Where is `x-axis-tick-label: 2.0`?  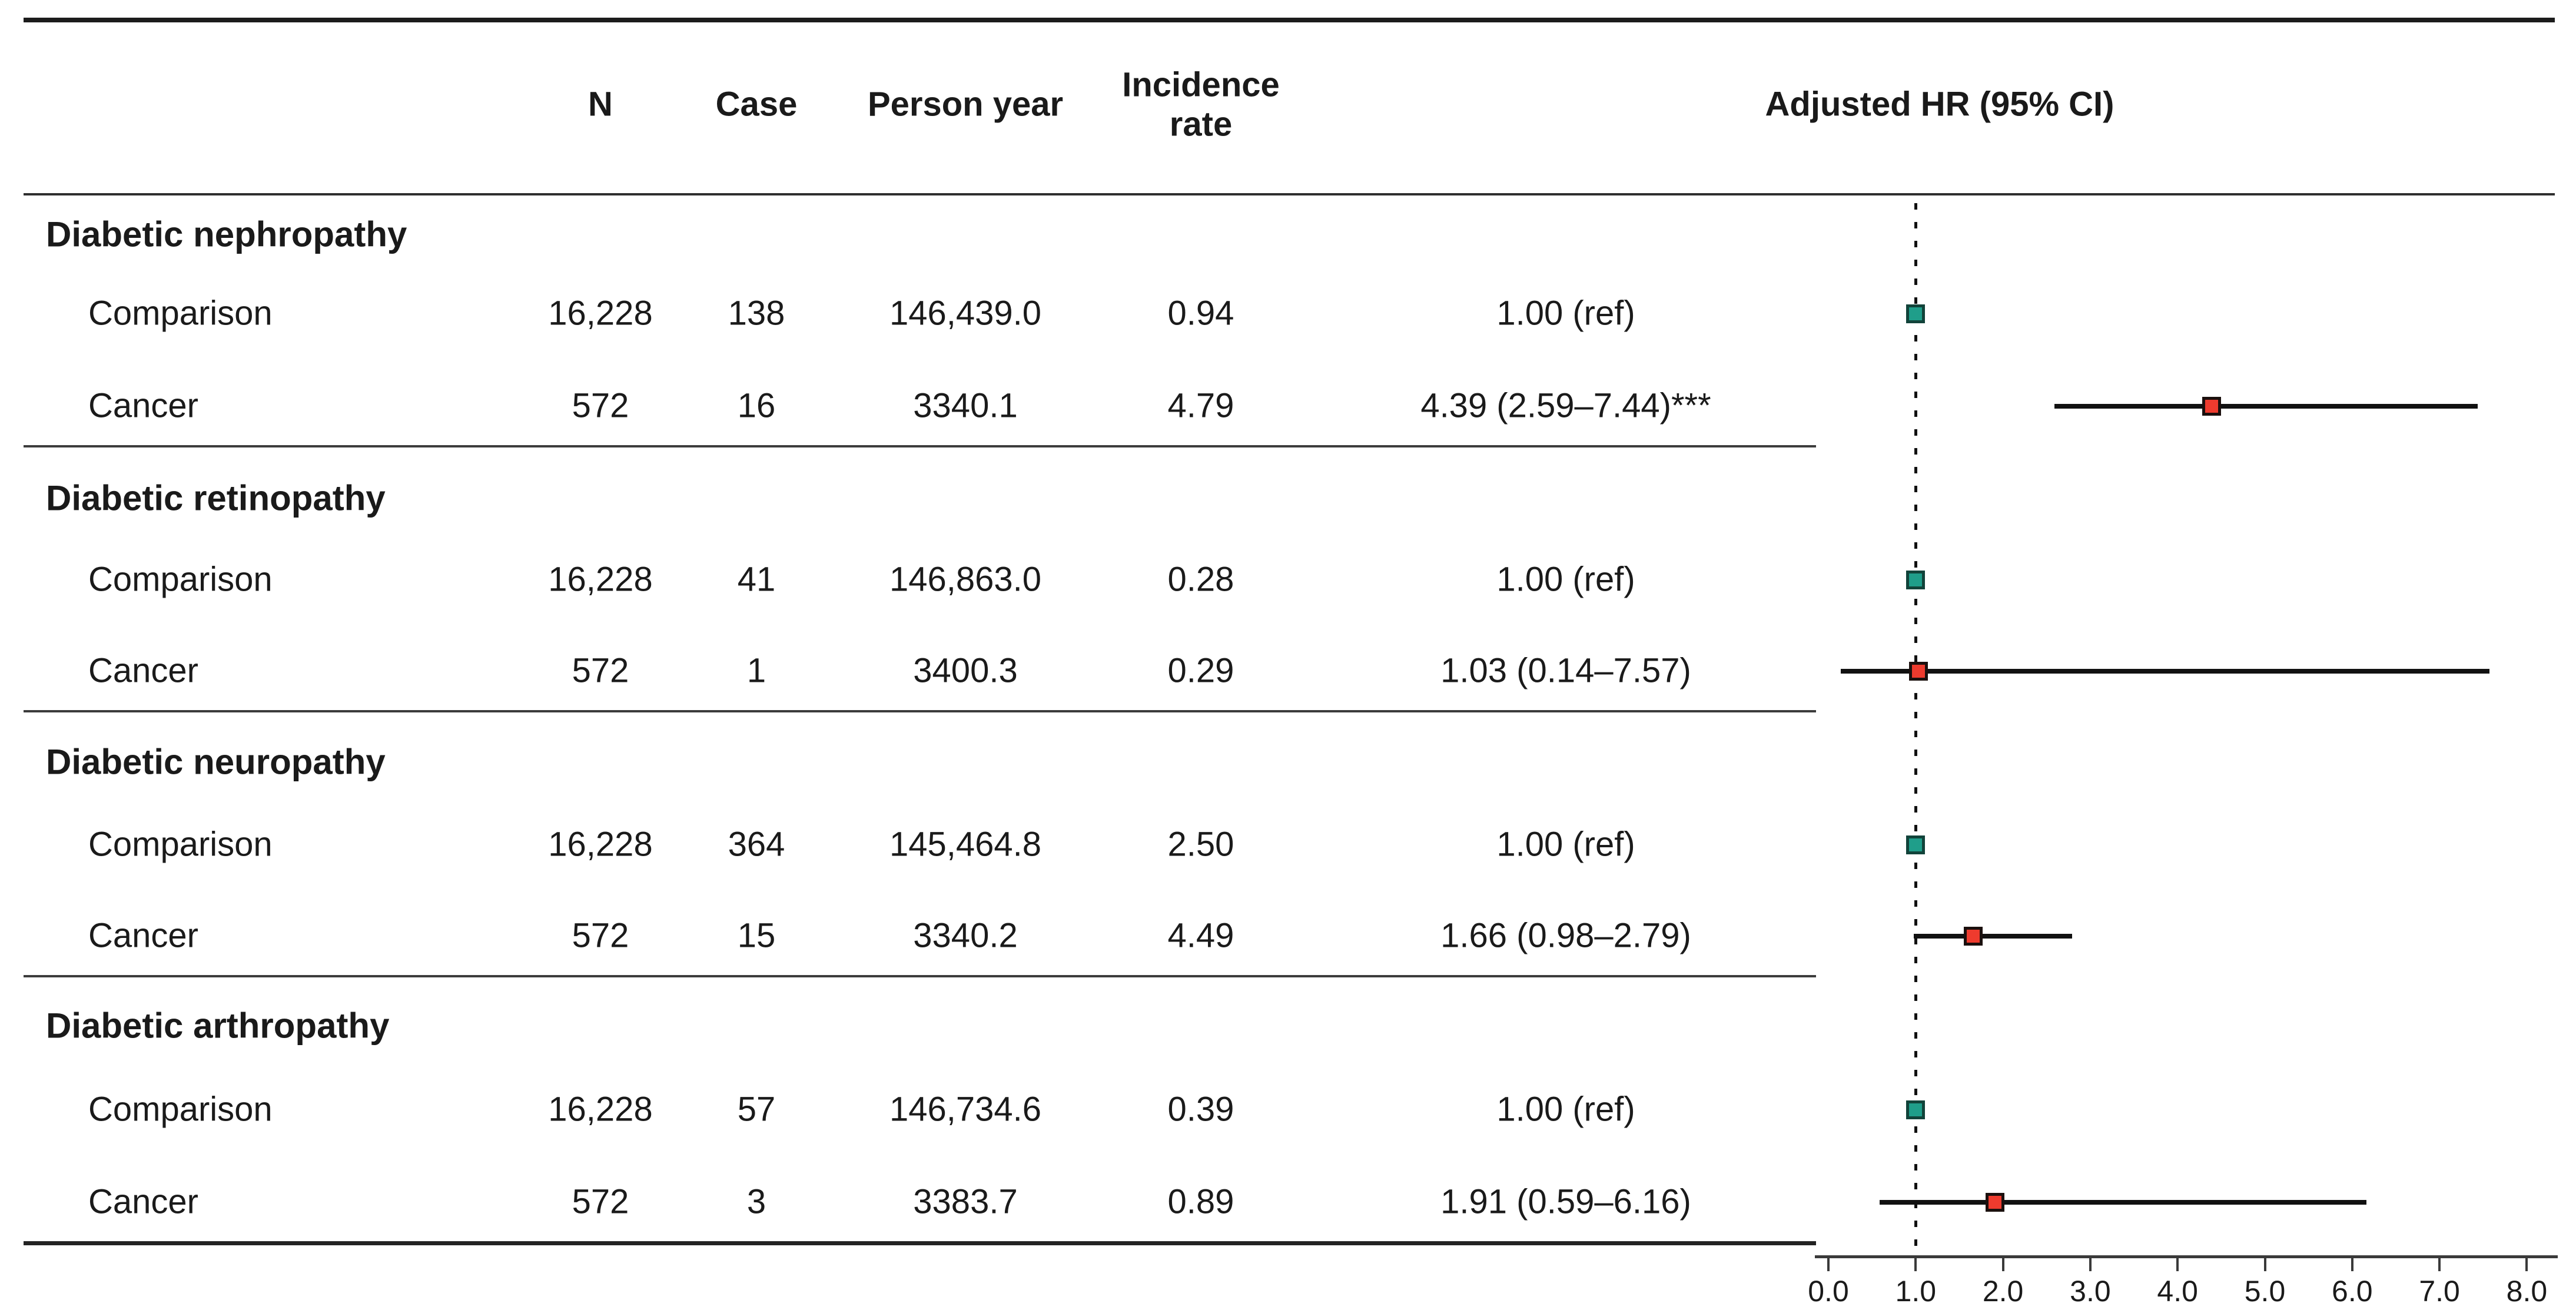
x-axis-tick-label: 2.0 is located at coordinates (2003, 1291).